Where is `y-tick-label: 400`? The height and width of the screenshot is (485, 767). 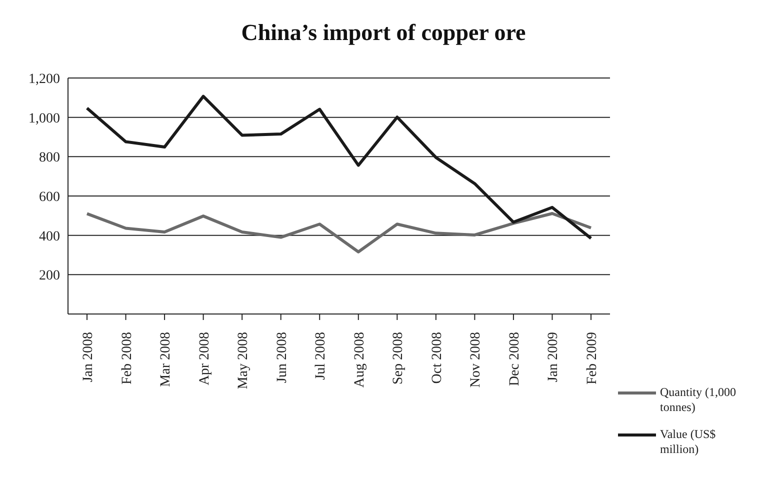
y-tick-label: 400 is located at coordinates (49, 236).